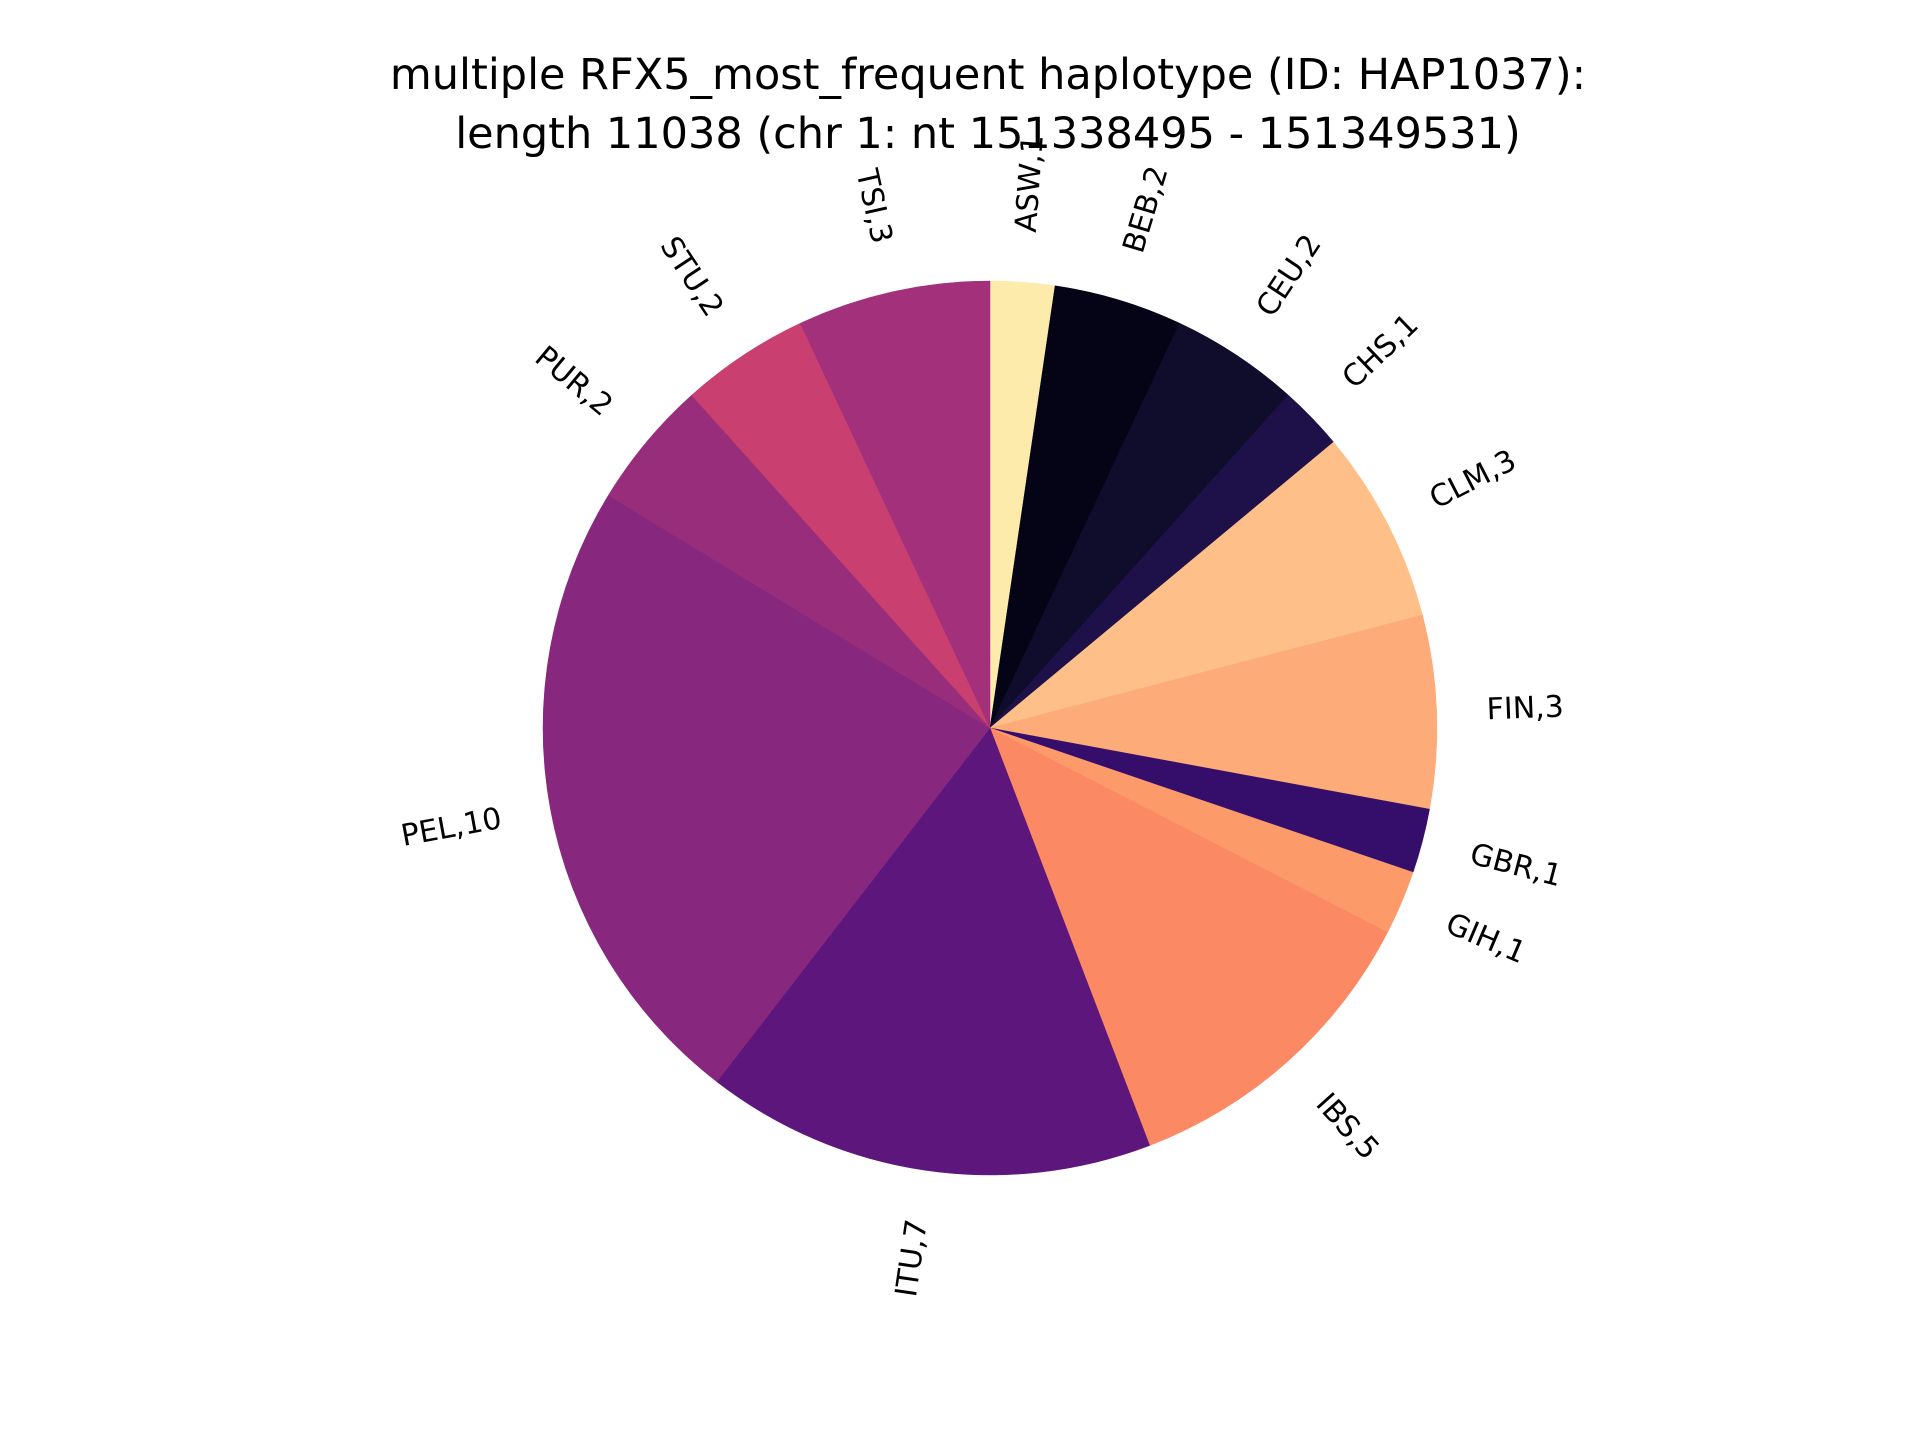 The width and height of the screenshot is (1920, 1440). Describe the element at coordinates (1486, 938) in the screenshot. I see `slice-label-gih: GIH,1` at that location.